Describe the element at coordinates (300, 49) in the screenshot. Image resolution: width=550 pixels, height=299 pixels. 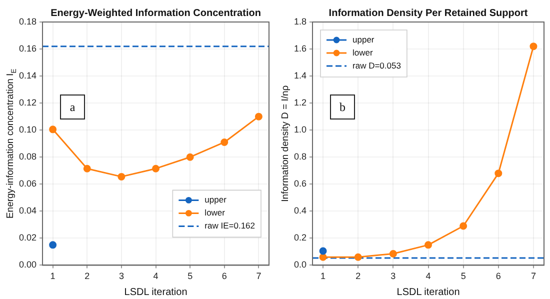
I see `y-tick-label: 1.6` at that location.